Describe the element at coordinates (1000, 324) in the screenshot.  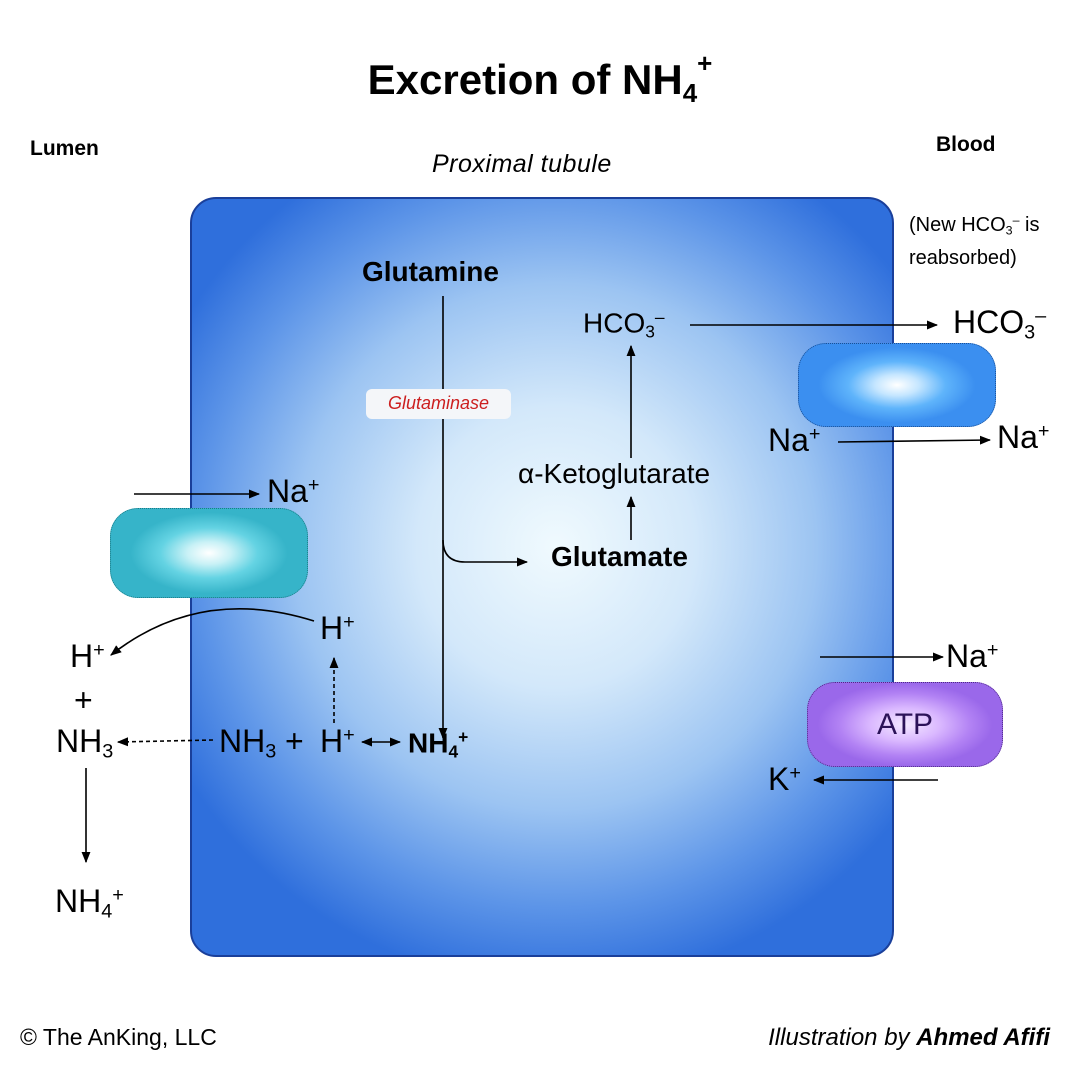
I see `hco3-blood-label: HCO3–` at that location.